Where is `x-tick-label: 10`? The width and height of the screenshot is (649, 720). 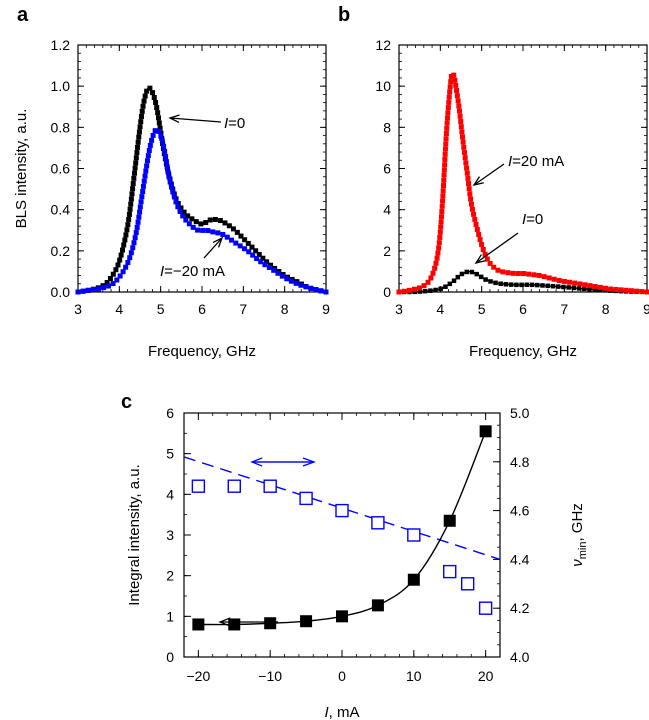 x-tick-label: 10 is located at coordinates (414, 676).